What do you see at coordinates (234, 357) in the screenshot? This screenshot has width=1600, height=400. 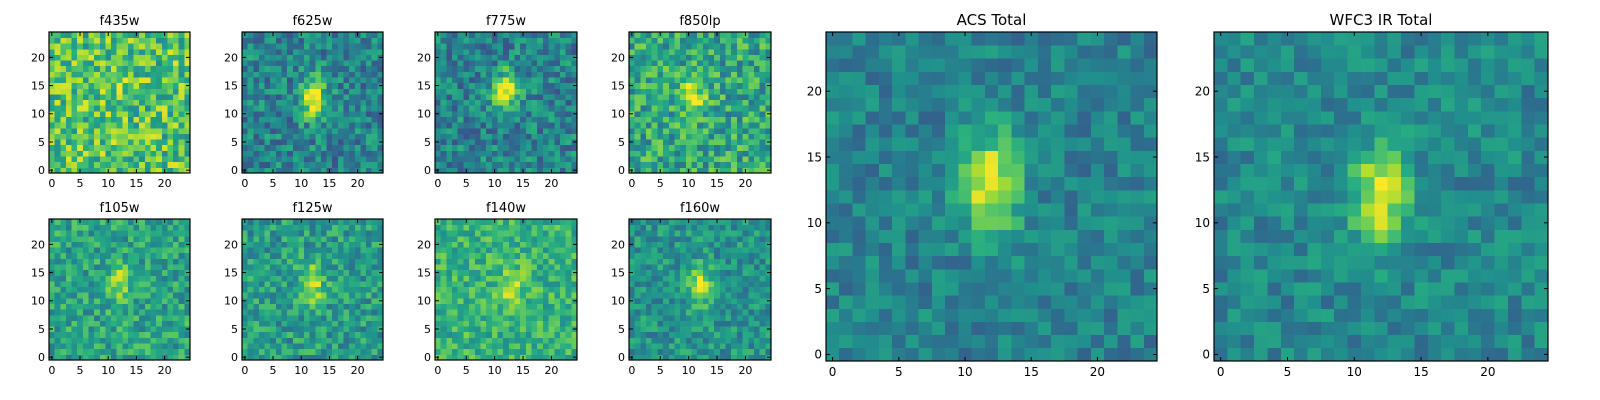 I see `y-tick-label: 0` at bounding box center [234, 357].